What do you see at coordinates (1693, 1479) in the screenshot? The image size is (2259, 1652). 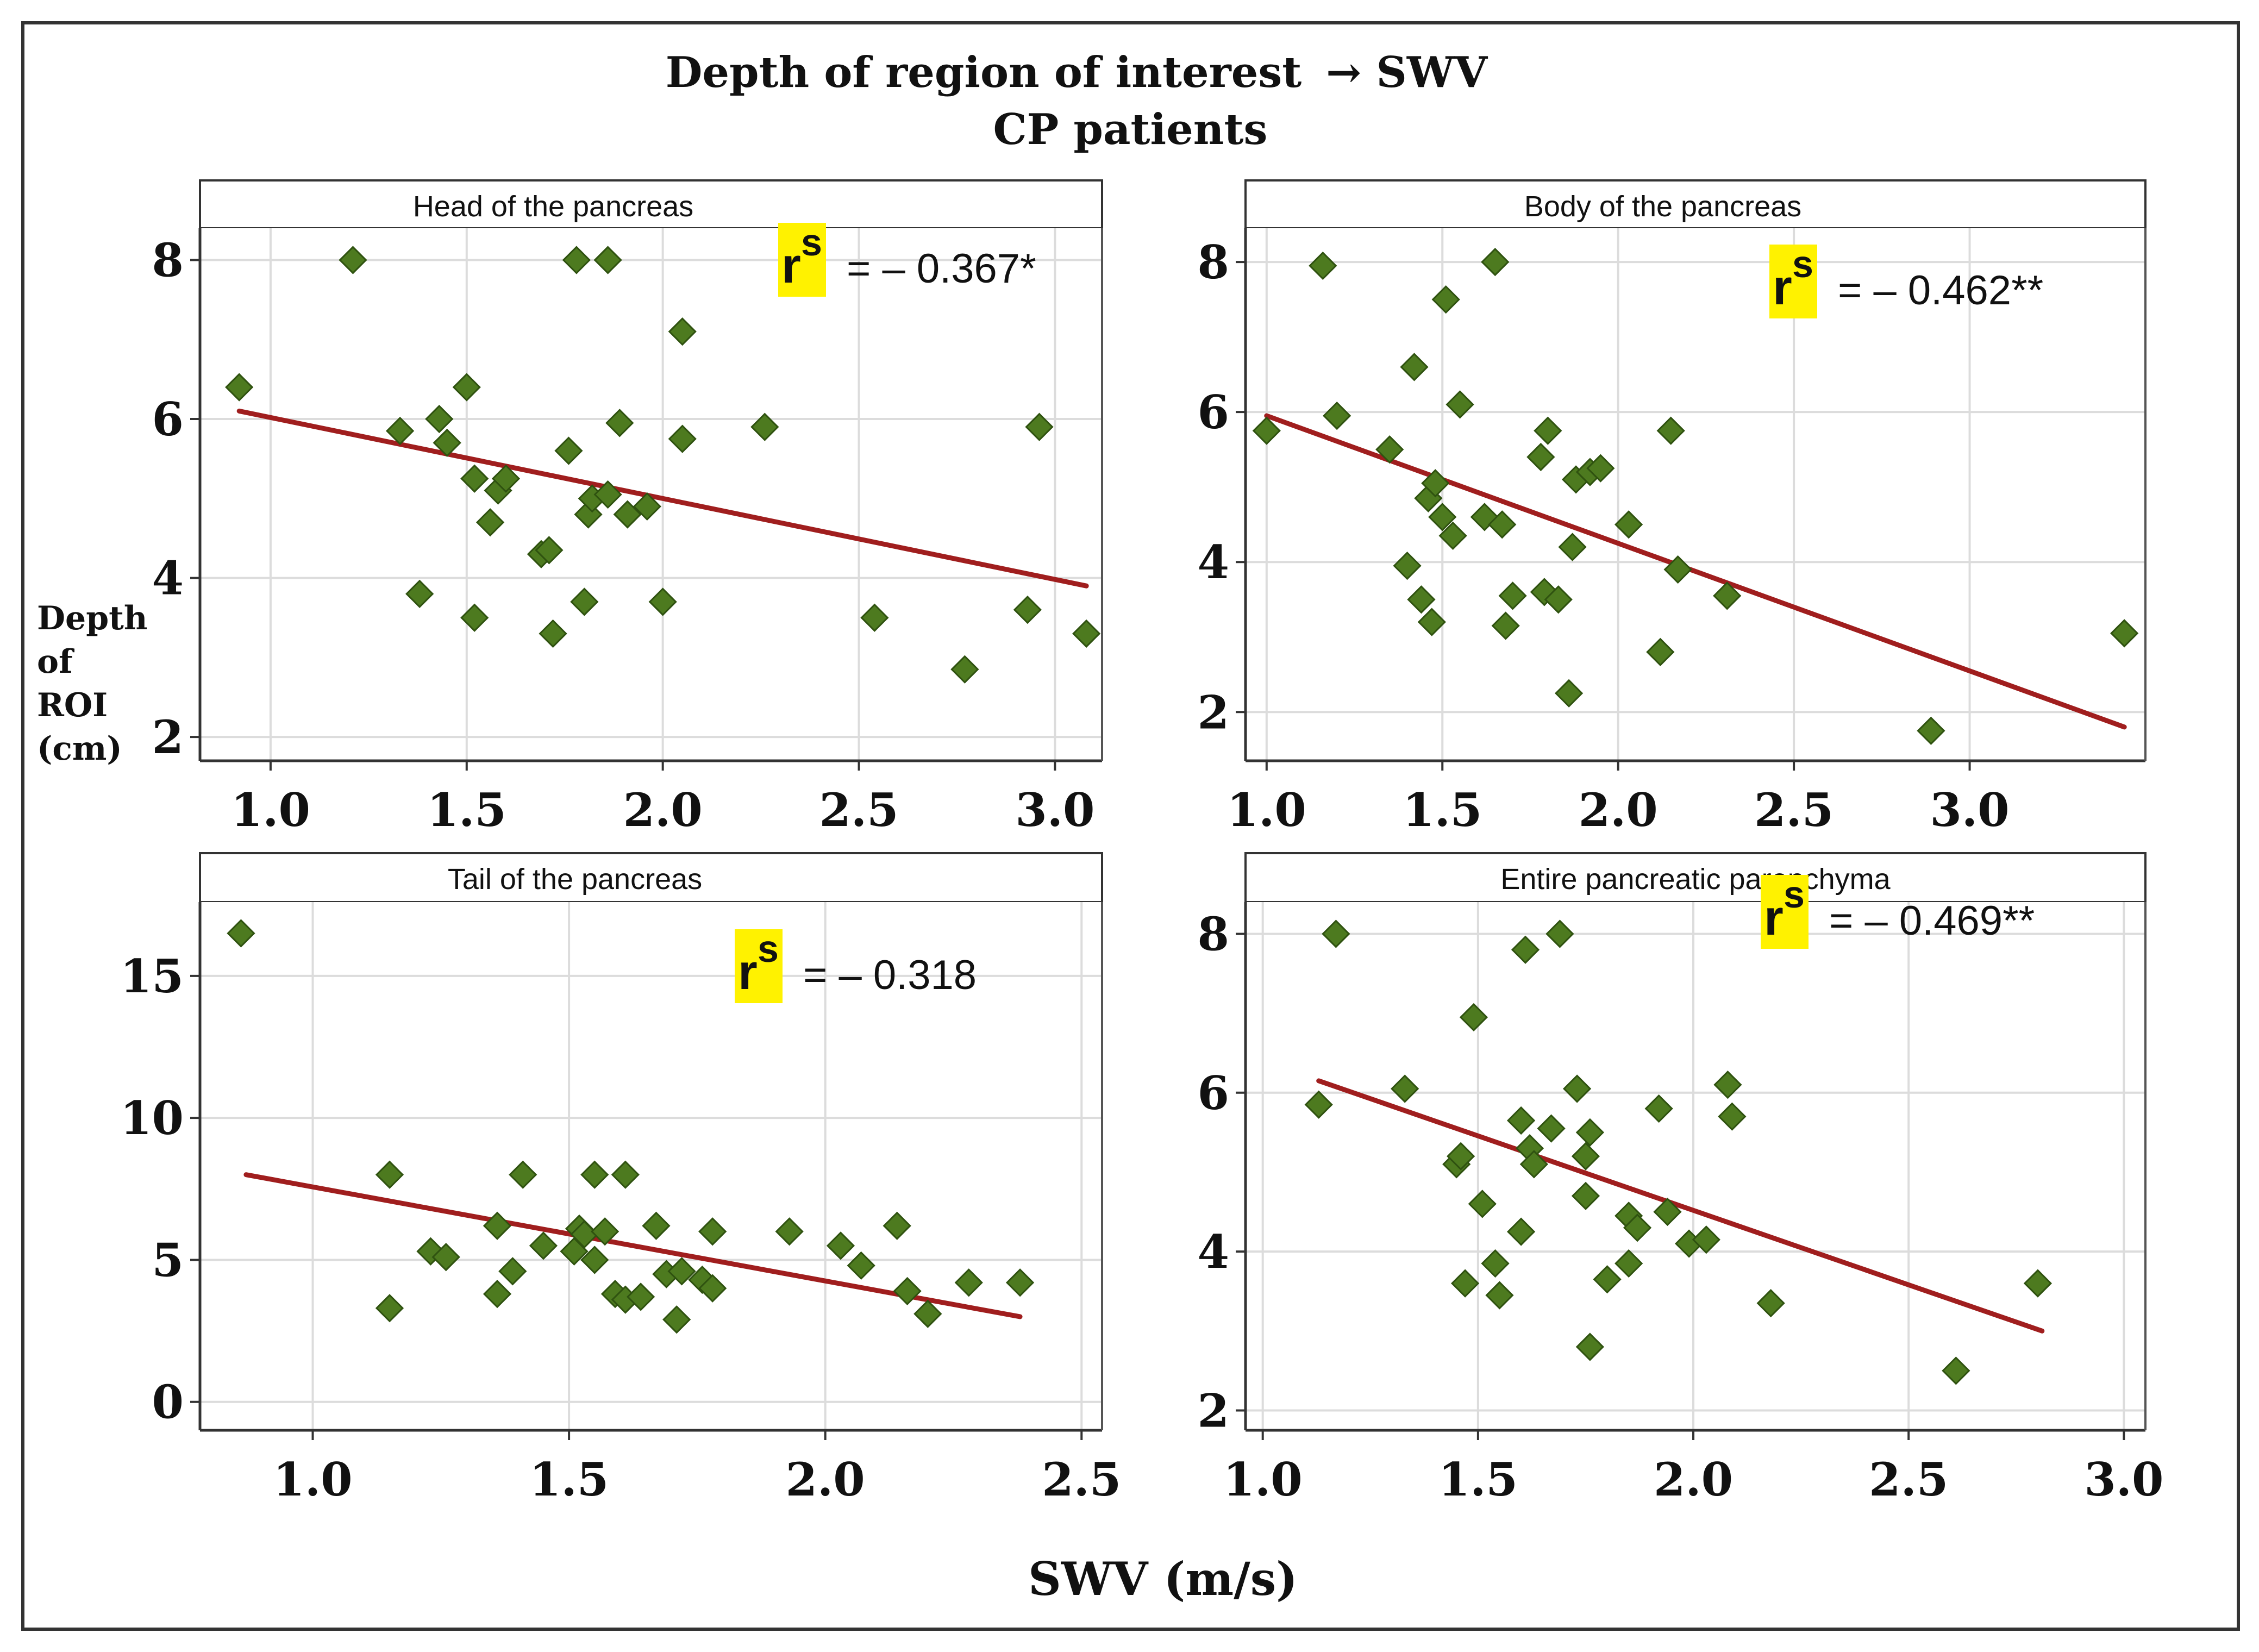 I see `x-tick-label-entire-2: 2.0` at bounding box center [1693, 1479].